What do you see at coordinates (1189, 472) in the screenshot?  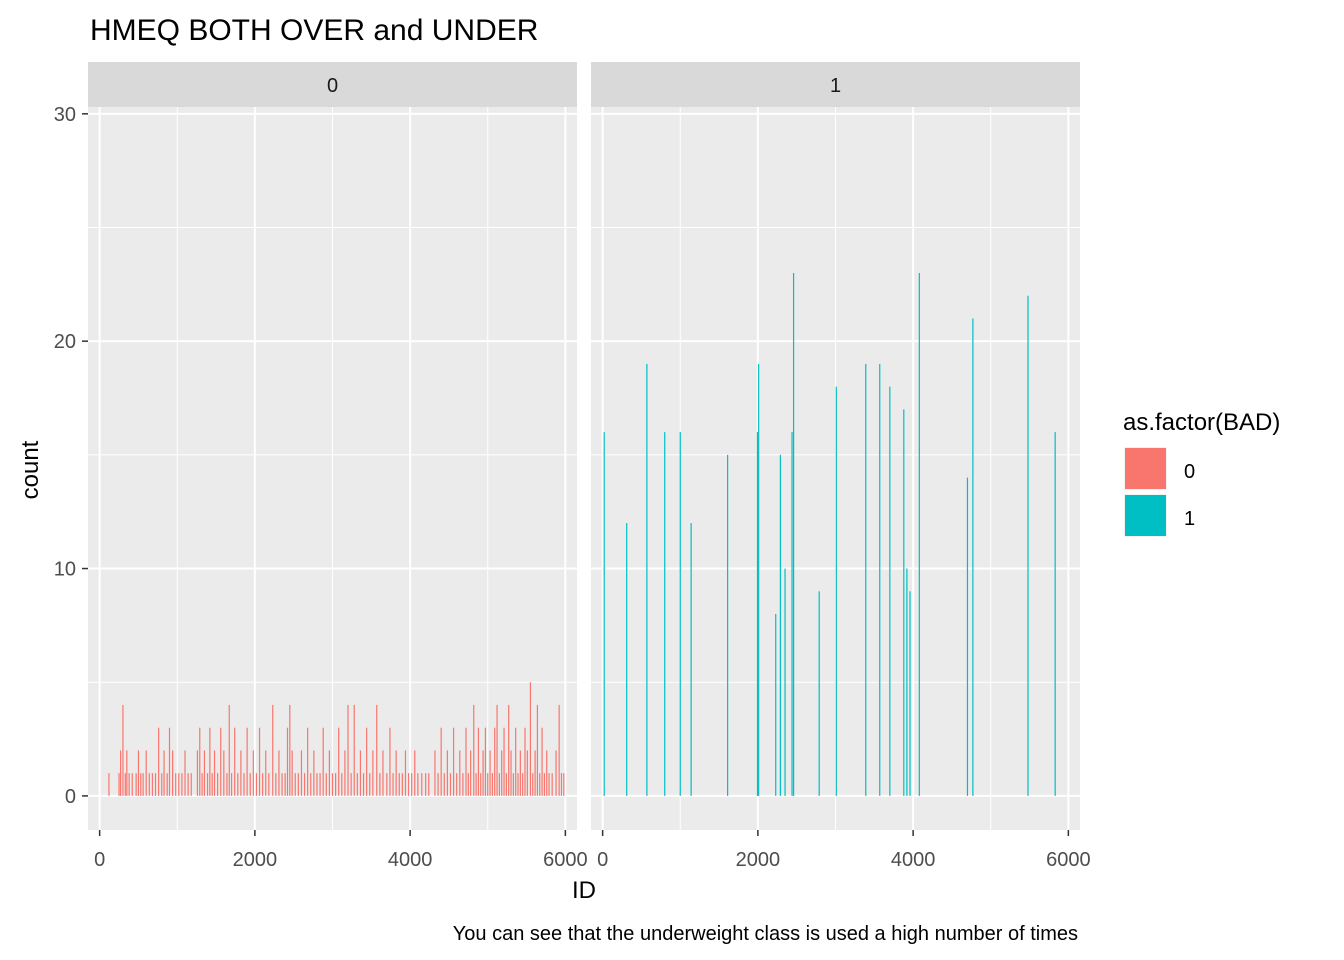 I see `legend-label-0: 0` at bounding box center [1189, 472].